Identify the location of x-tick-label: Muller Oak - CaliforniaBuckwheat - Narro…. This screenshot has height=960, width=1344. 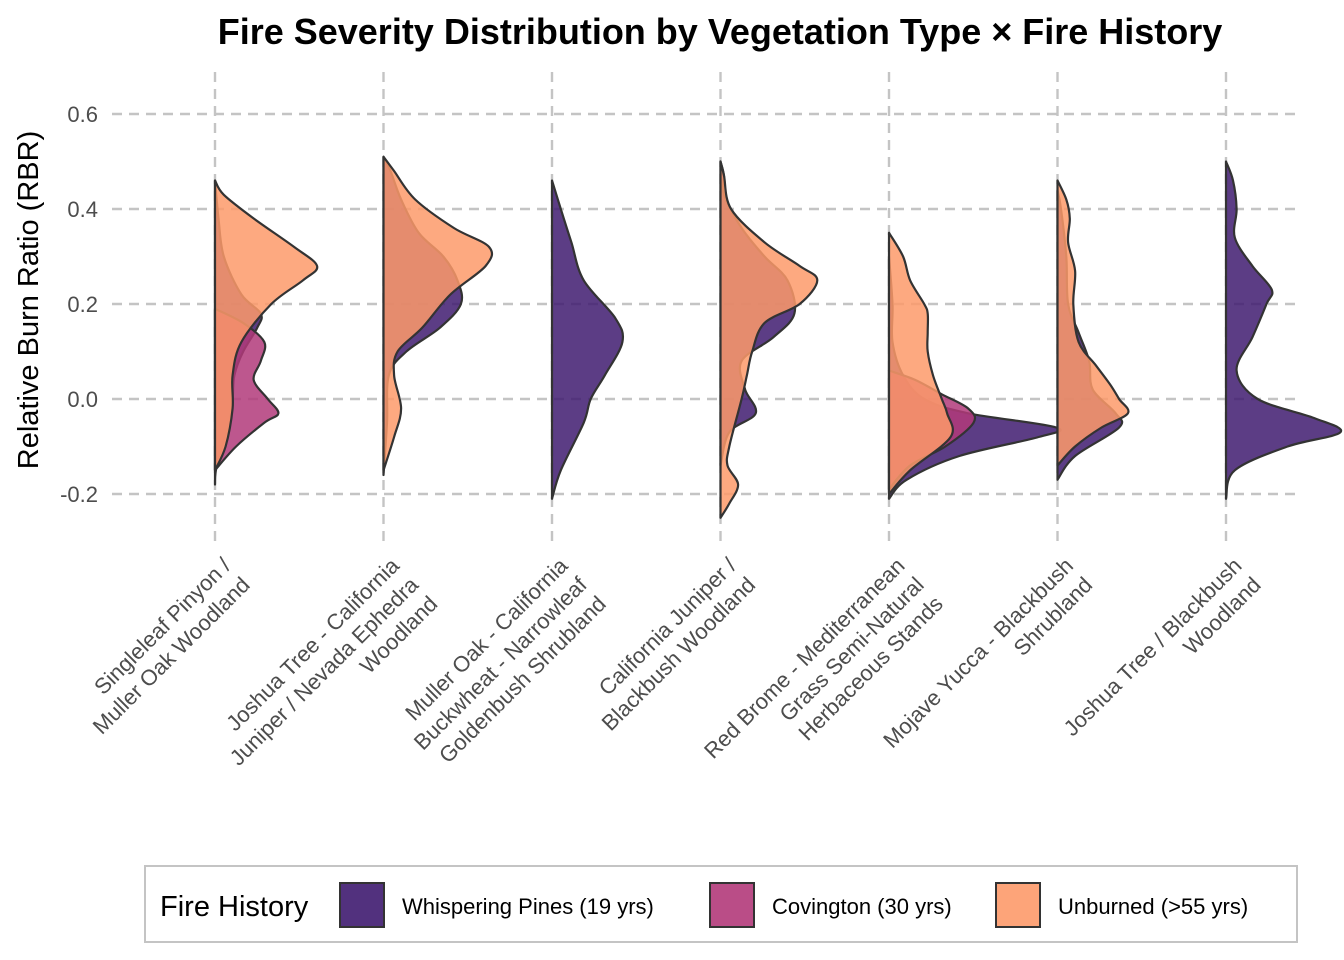
(501, 663).